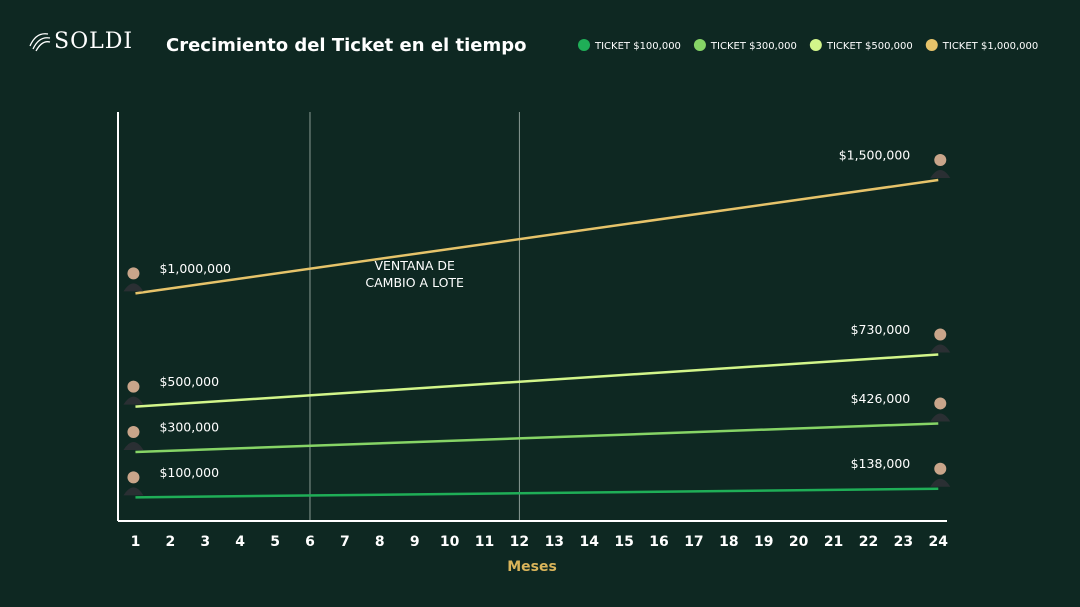  Describe the element at coordinates (484, 542) in the screenshot. I see `x-tick-label: 11` at that location.